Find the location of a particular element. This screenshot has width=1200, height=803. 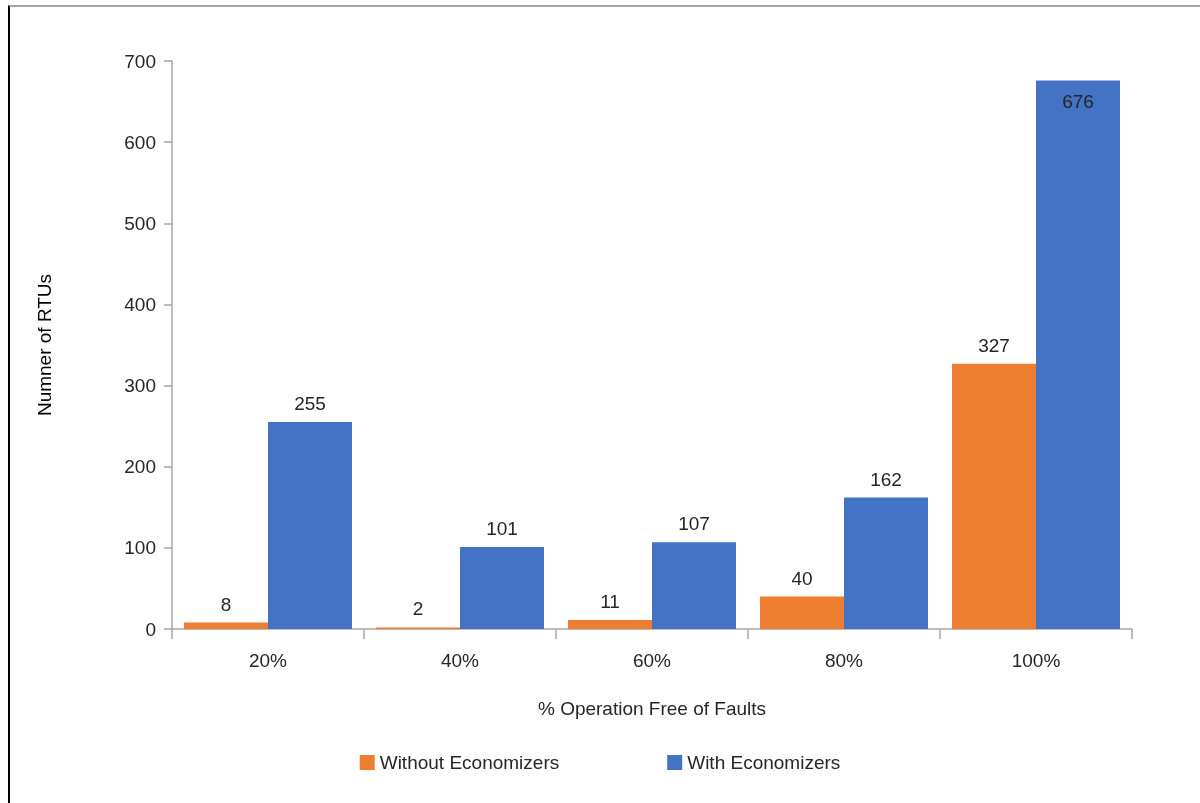

y-tick-label: 600 is located at coordinates (140, 142).